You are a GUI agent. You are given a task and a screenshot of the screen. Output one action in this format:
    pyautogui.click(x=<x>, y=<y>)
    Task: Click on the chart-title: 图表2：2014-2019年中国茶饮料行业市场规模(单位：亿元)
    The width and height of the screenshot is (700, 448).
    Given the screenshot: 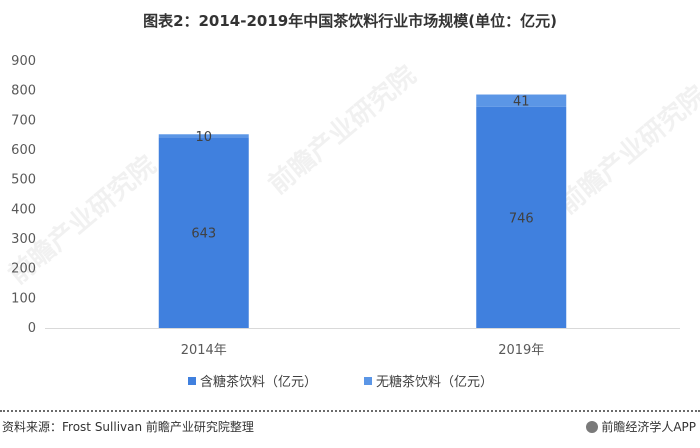 What is the action you would take?
    pyautogui.click(x=350, y=21)
    